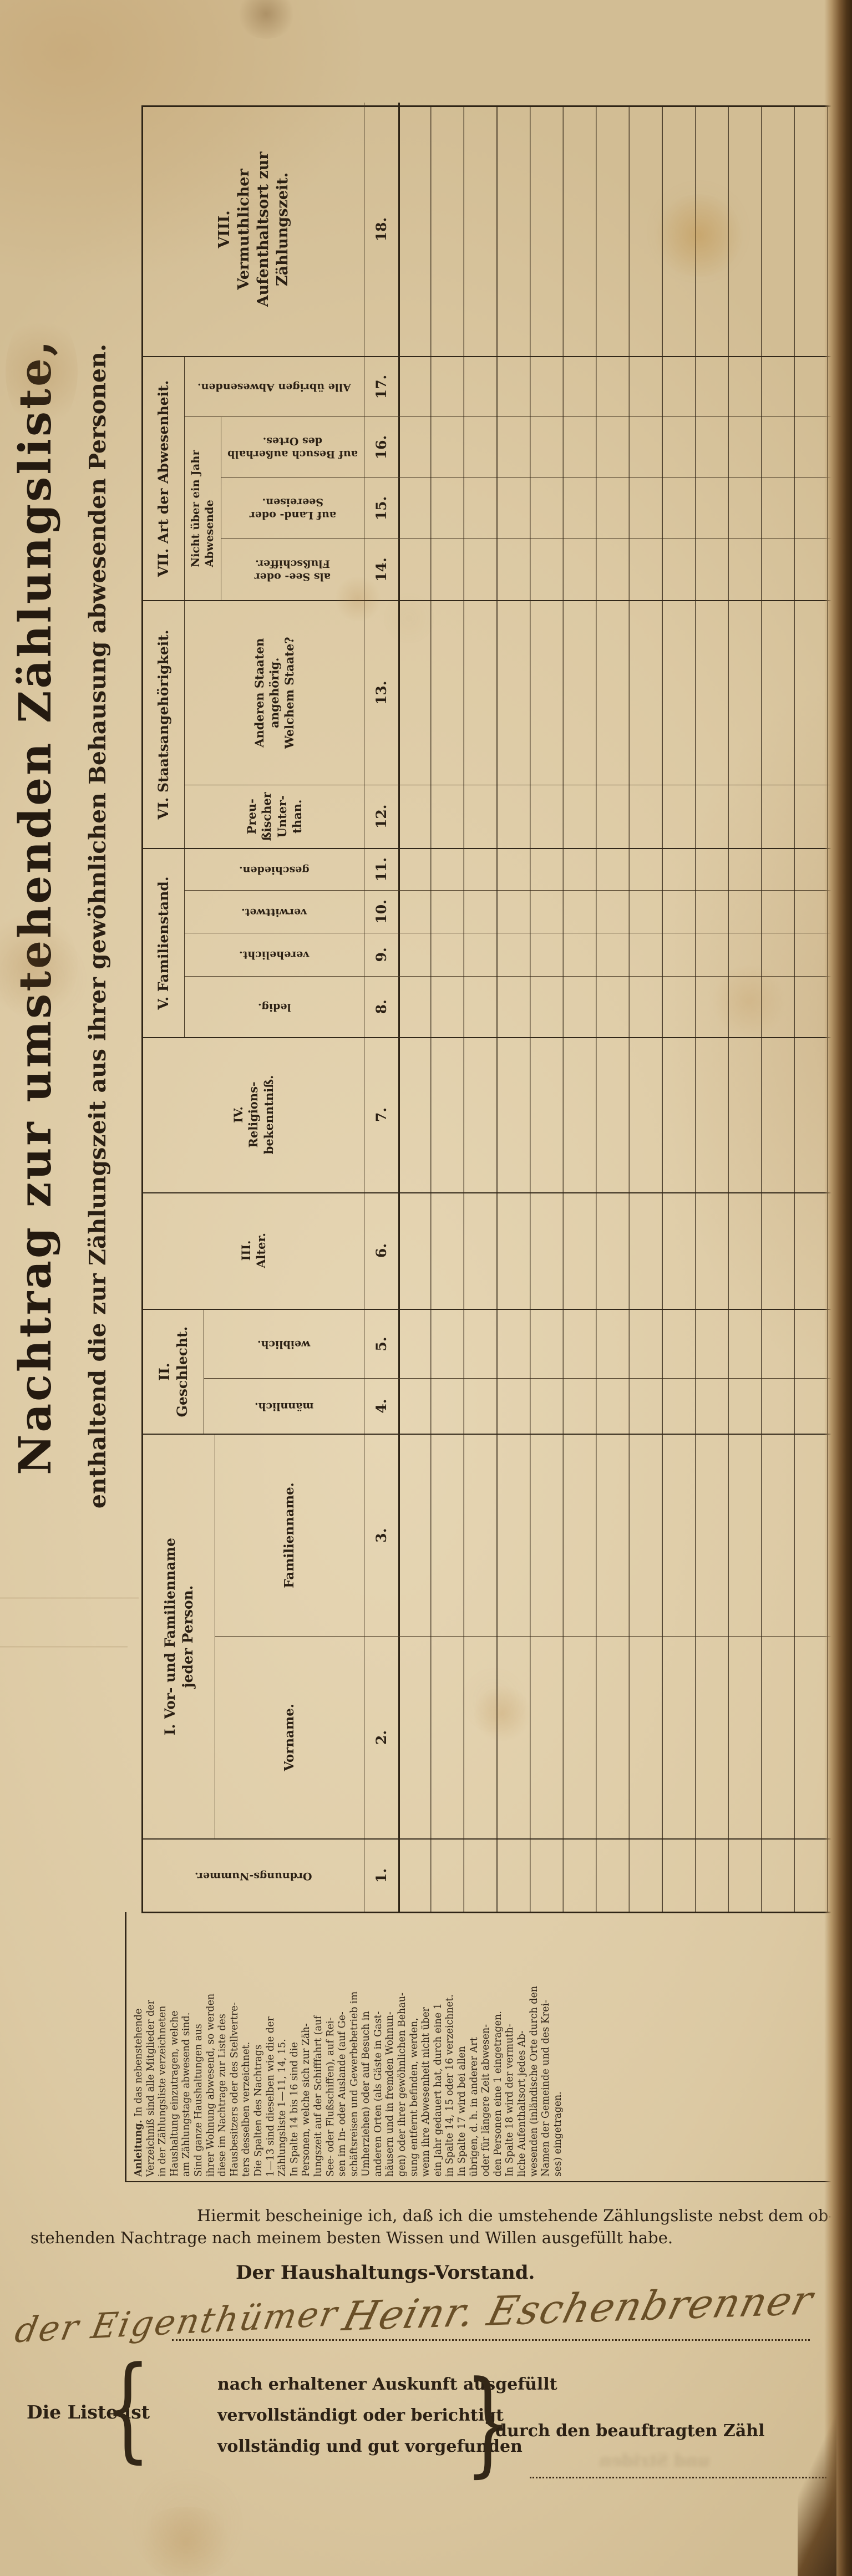 The height and width of the screenshot is (2576, 852). What do you see at coordinates (292, 569) in the screenshot?
I see `column-header-cell: als See- oder Flußschiffer.` at bounding box center [292, 569].